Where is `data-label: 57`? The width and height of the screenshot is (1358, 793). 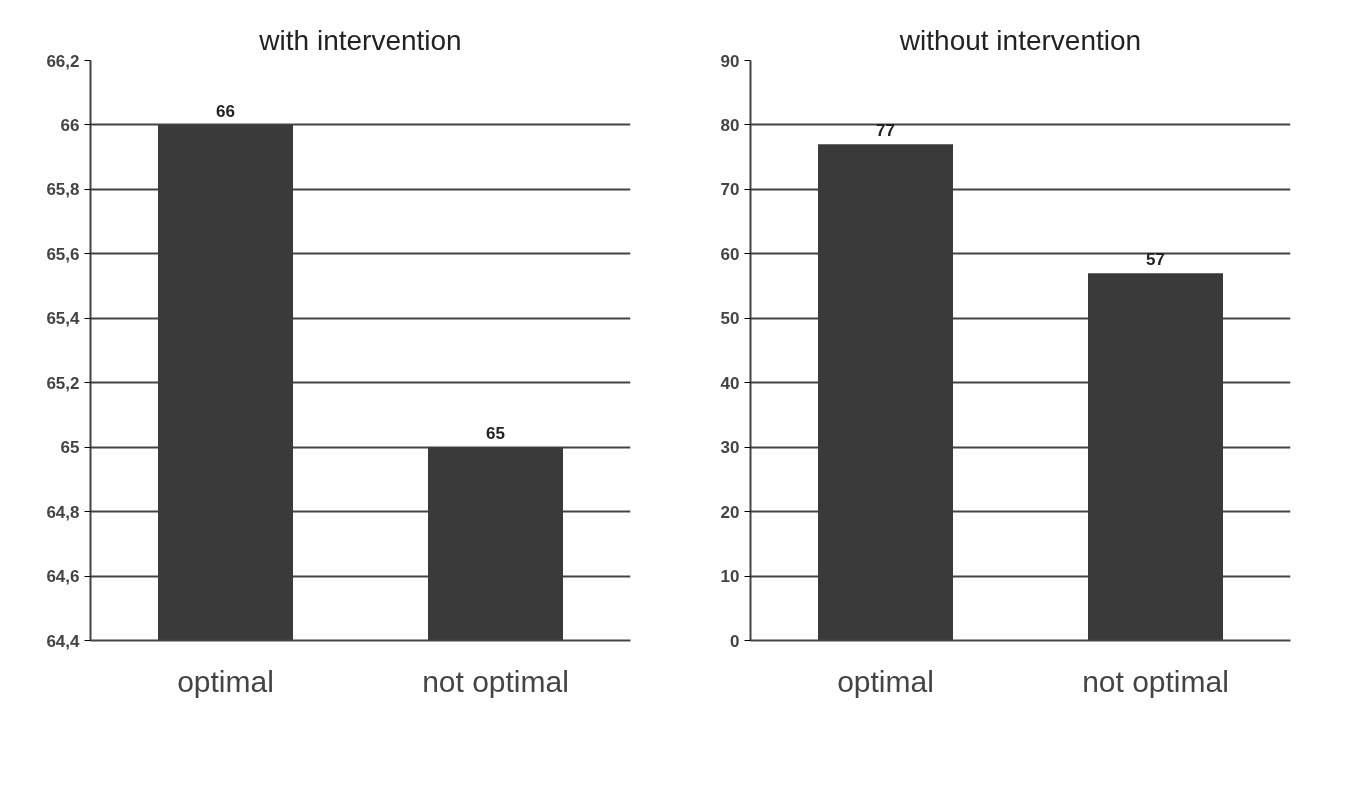
data-label: 57 is located at coordinates (1155, 260).